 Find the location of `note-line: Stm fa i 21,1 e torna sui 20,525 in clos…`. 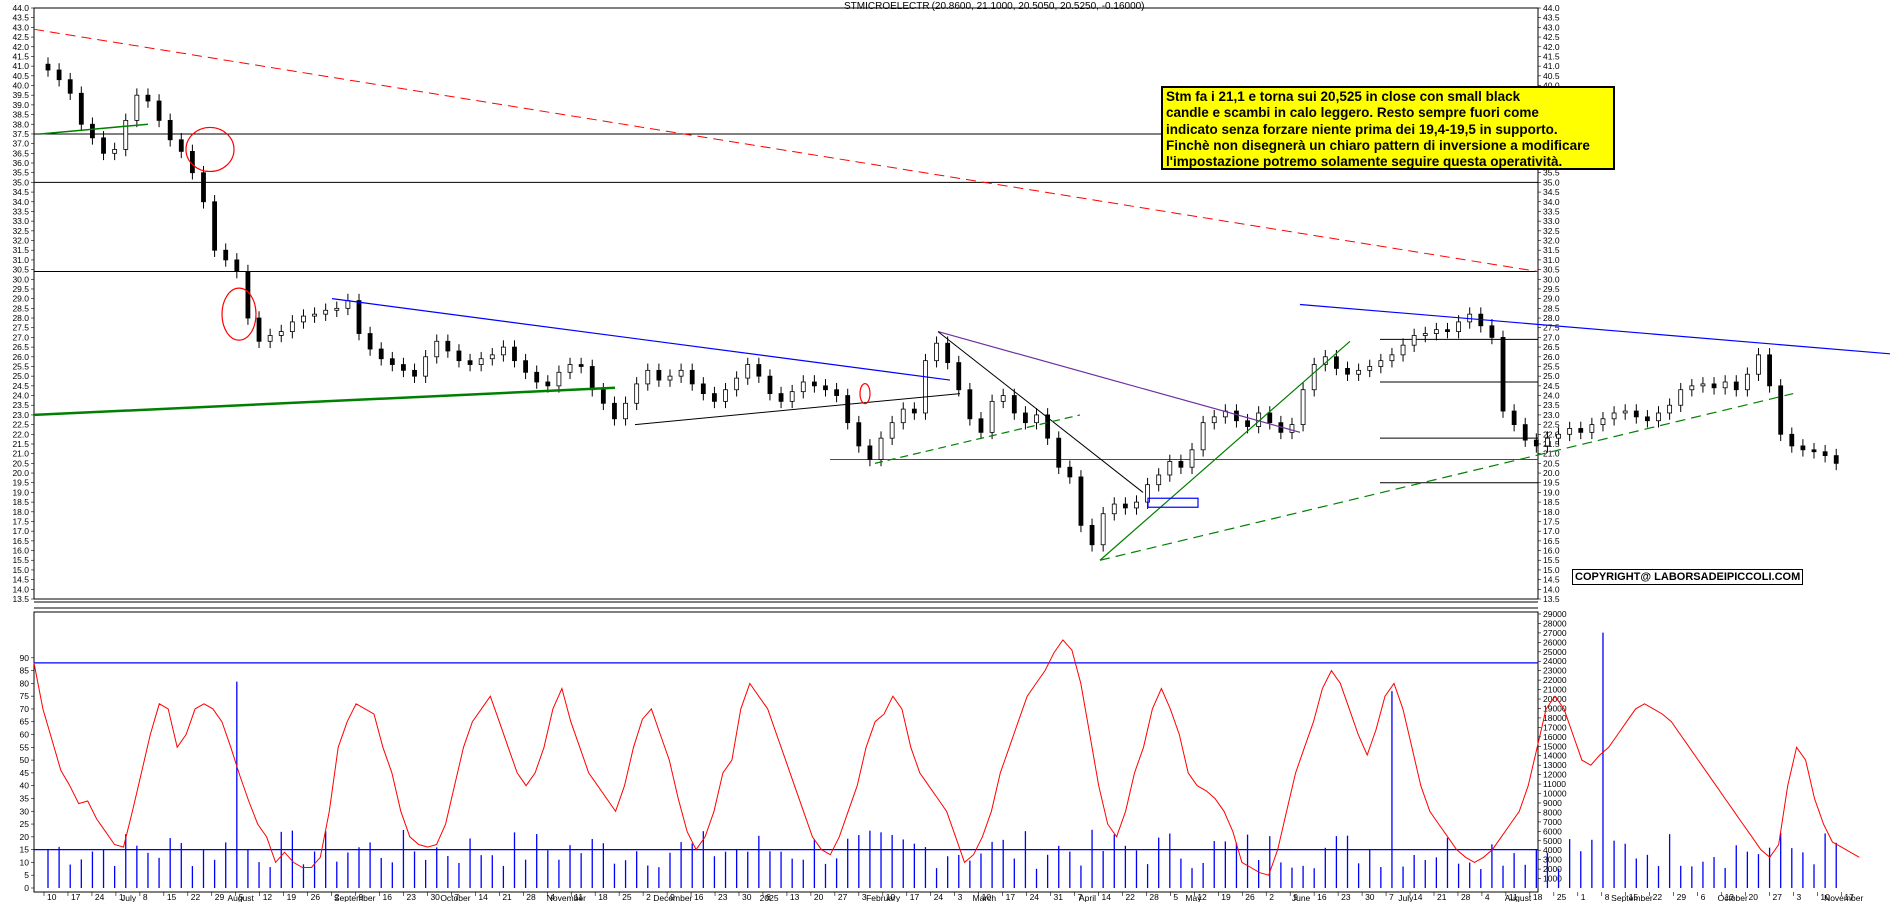

note-line: Stm fa i 21,1 e torna sui 20,525 in clos… is located at coordinates (1343, 96).